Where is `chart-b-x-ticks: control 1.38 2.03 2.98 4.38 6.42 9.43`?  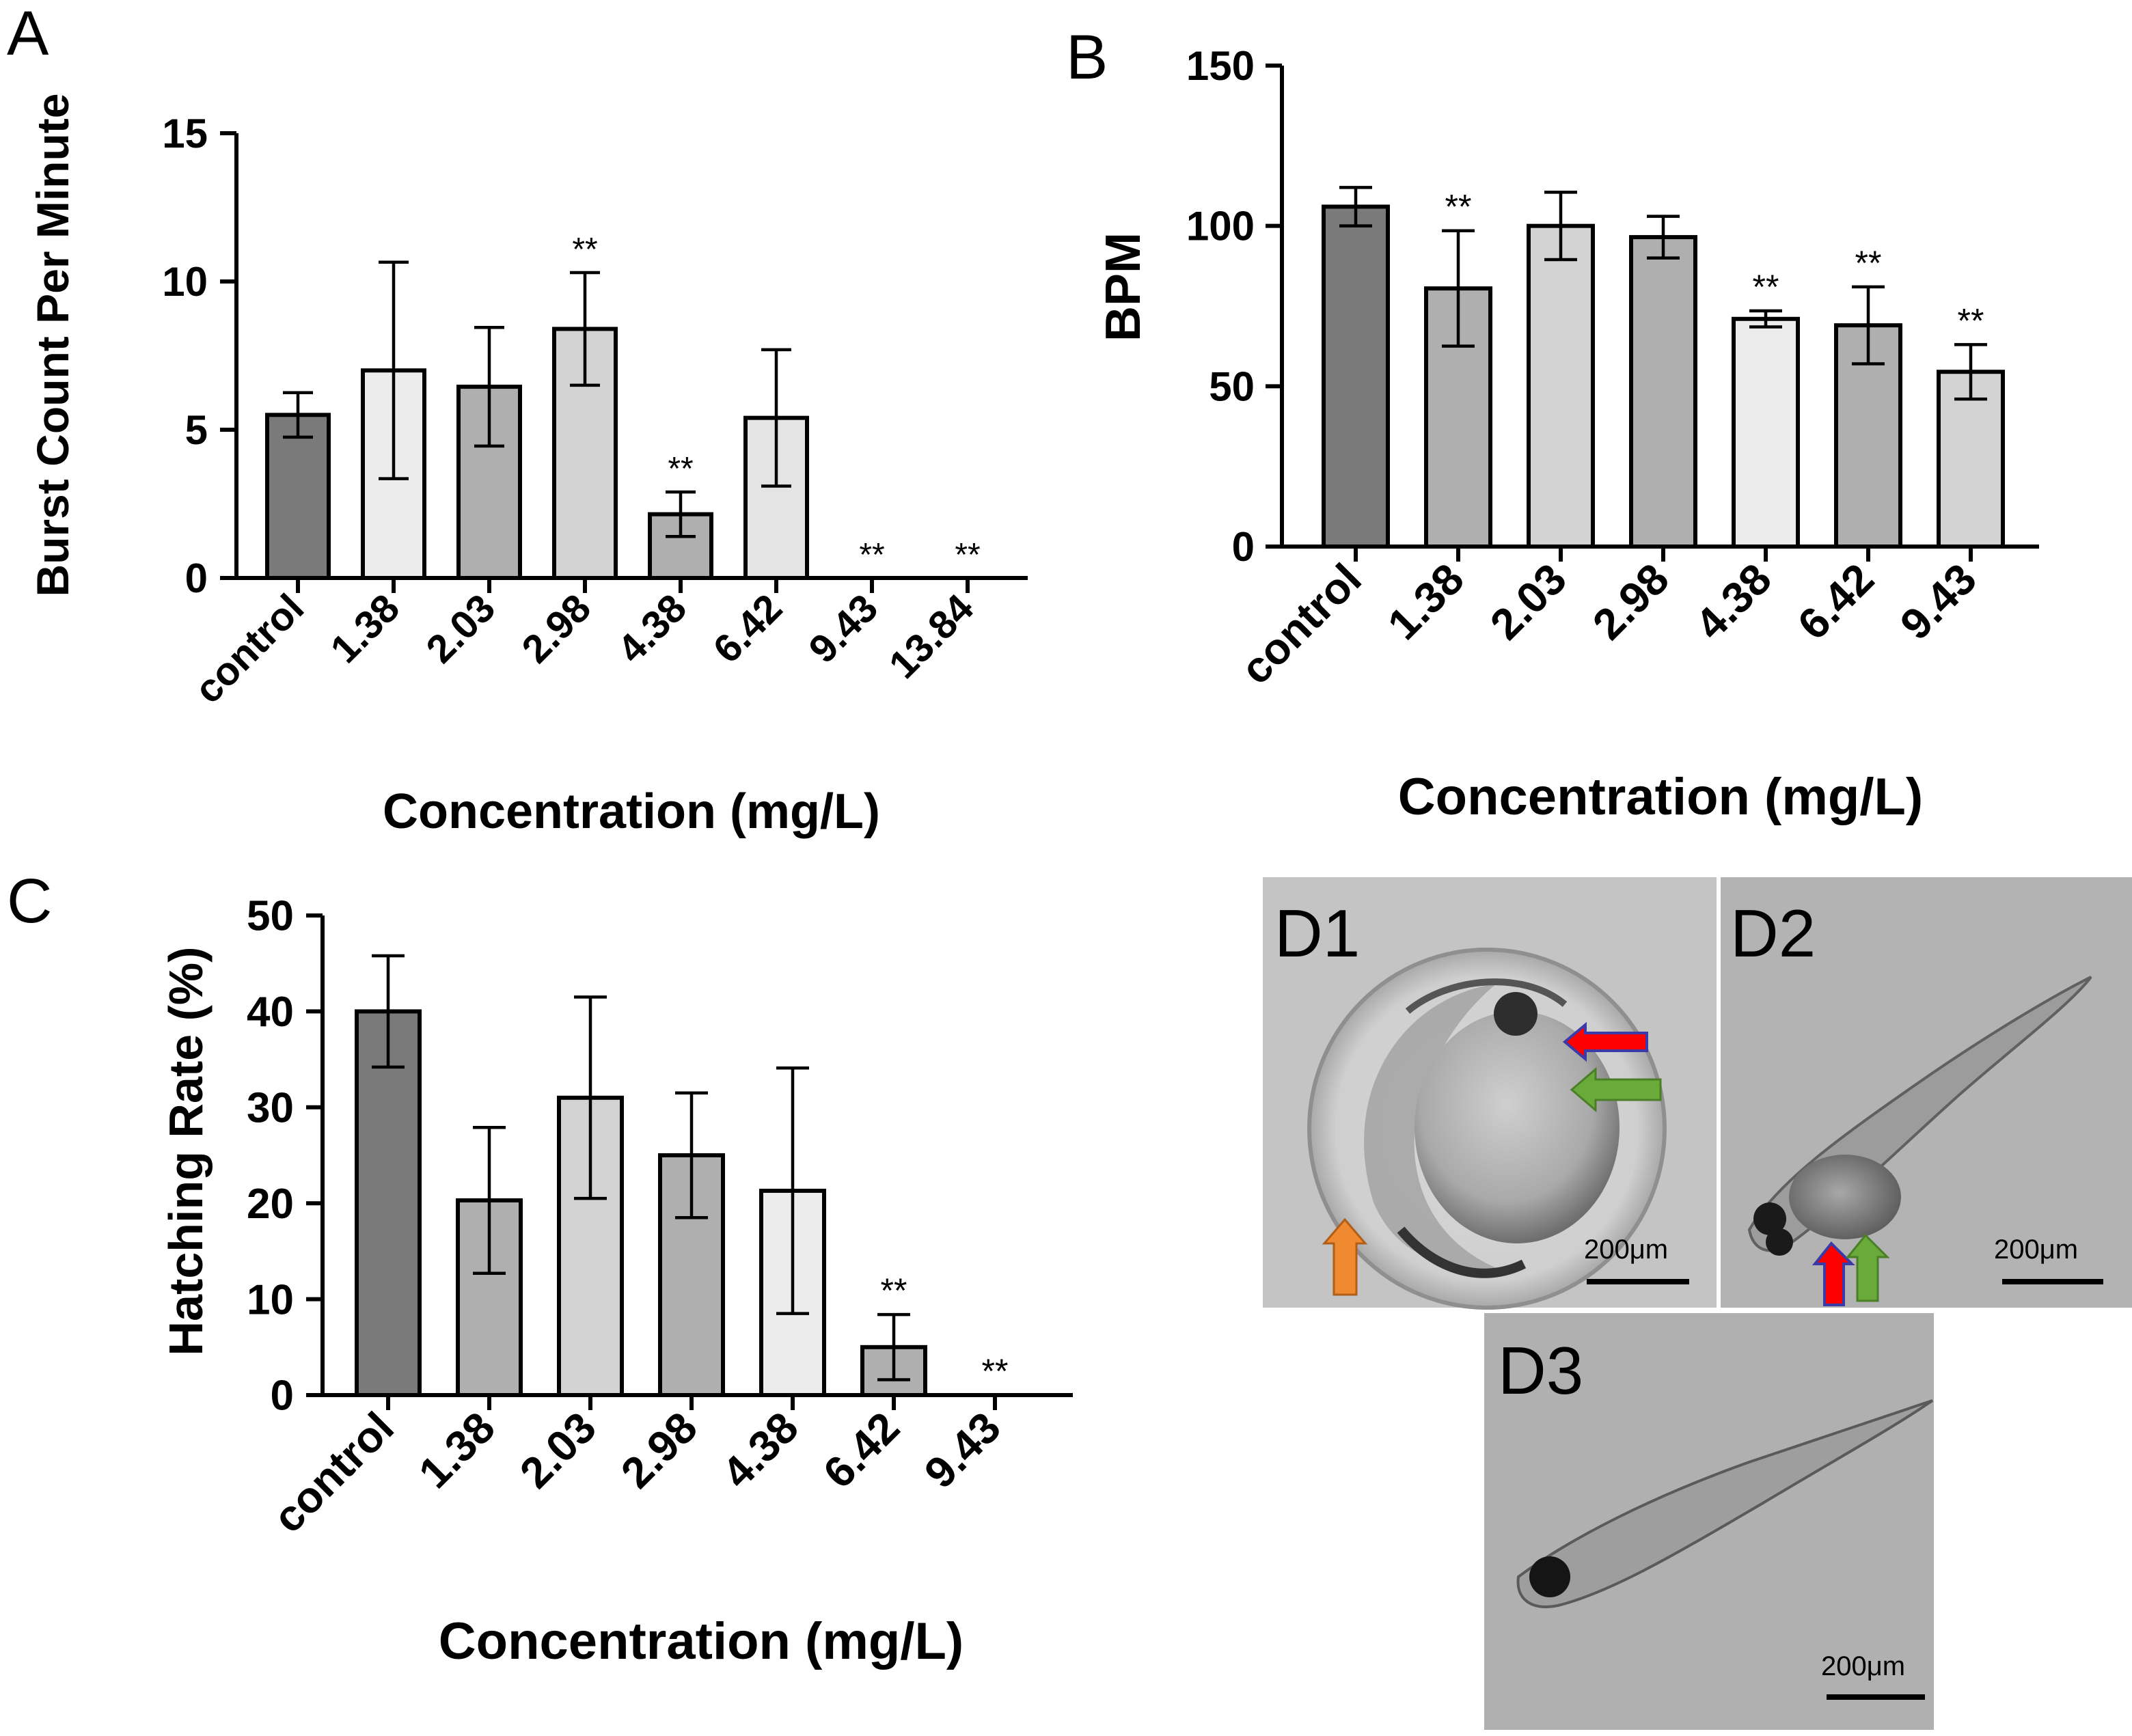
chart-b-x-ticks: control 1.38 2.03 2.98 4.38 6.42 9.43 is located at coordinates (1608, 620).